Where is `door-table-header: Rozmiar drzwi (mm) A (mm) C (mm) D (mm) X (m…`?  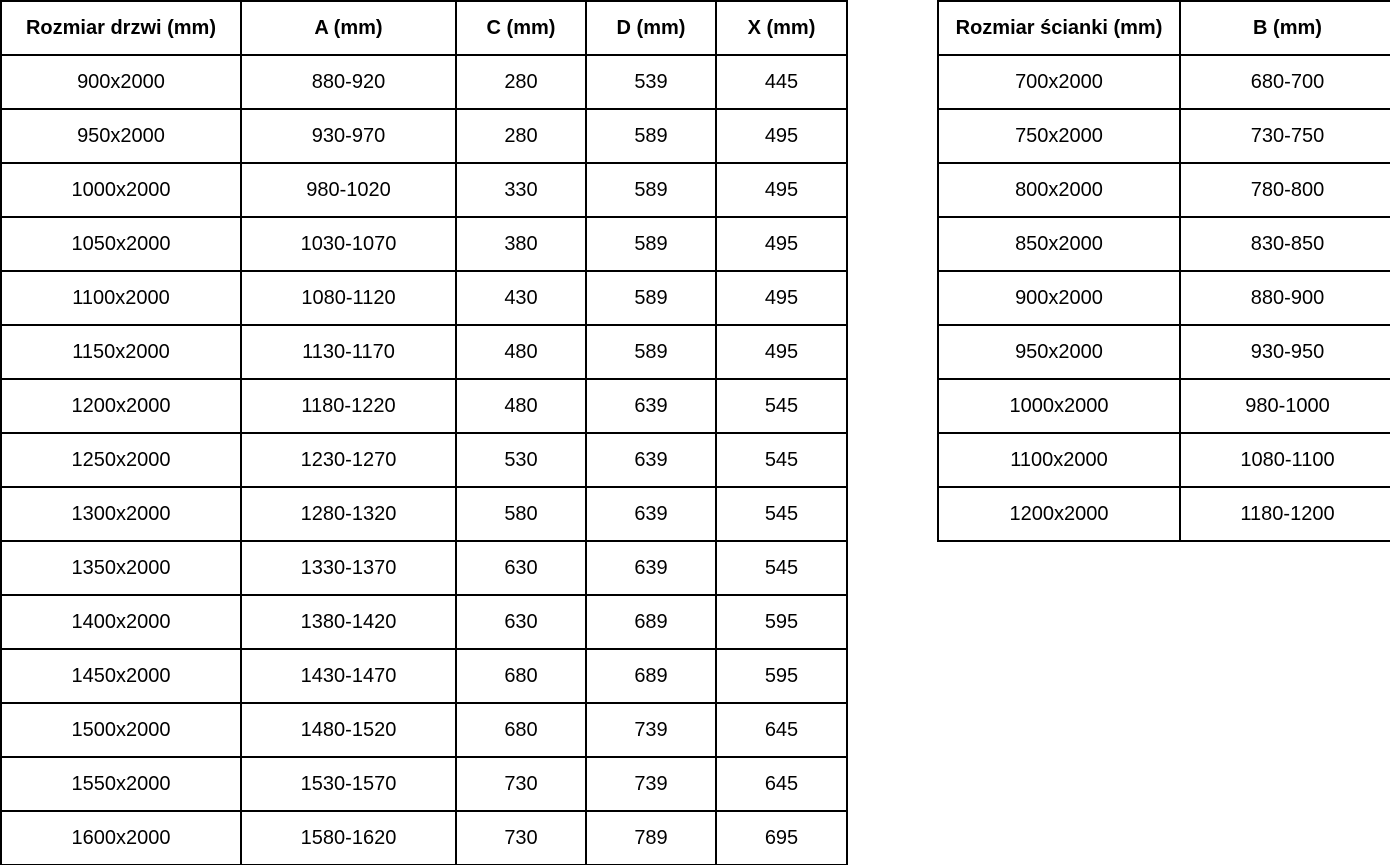
door-table-header: Rozmiar drzwi (mm) A (mm) C (mm) D (mm) X (m… is located at coordinates (424, 28).